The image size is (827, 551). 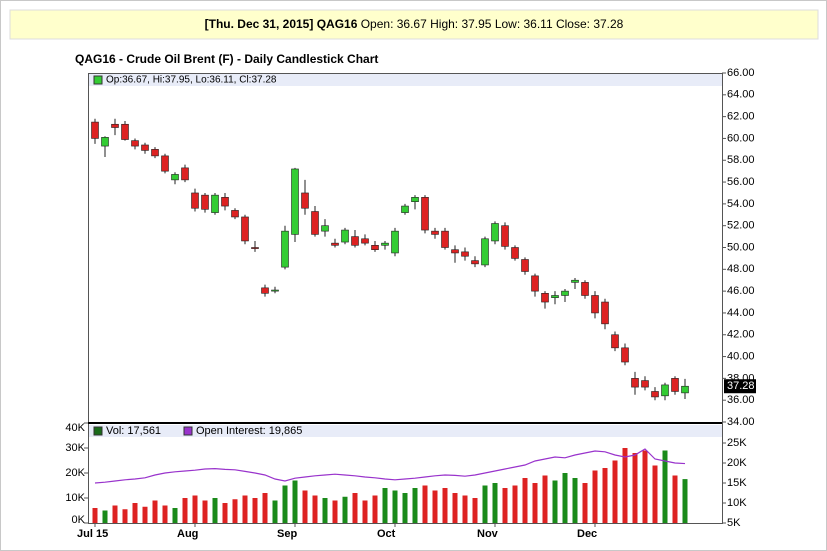 What do you see at coordinates (737, 443) in the screenshot?
I see `y2-tick-label: 25K` at bounding box center [737, 443].